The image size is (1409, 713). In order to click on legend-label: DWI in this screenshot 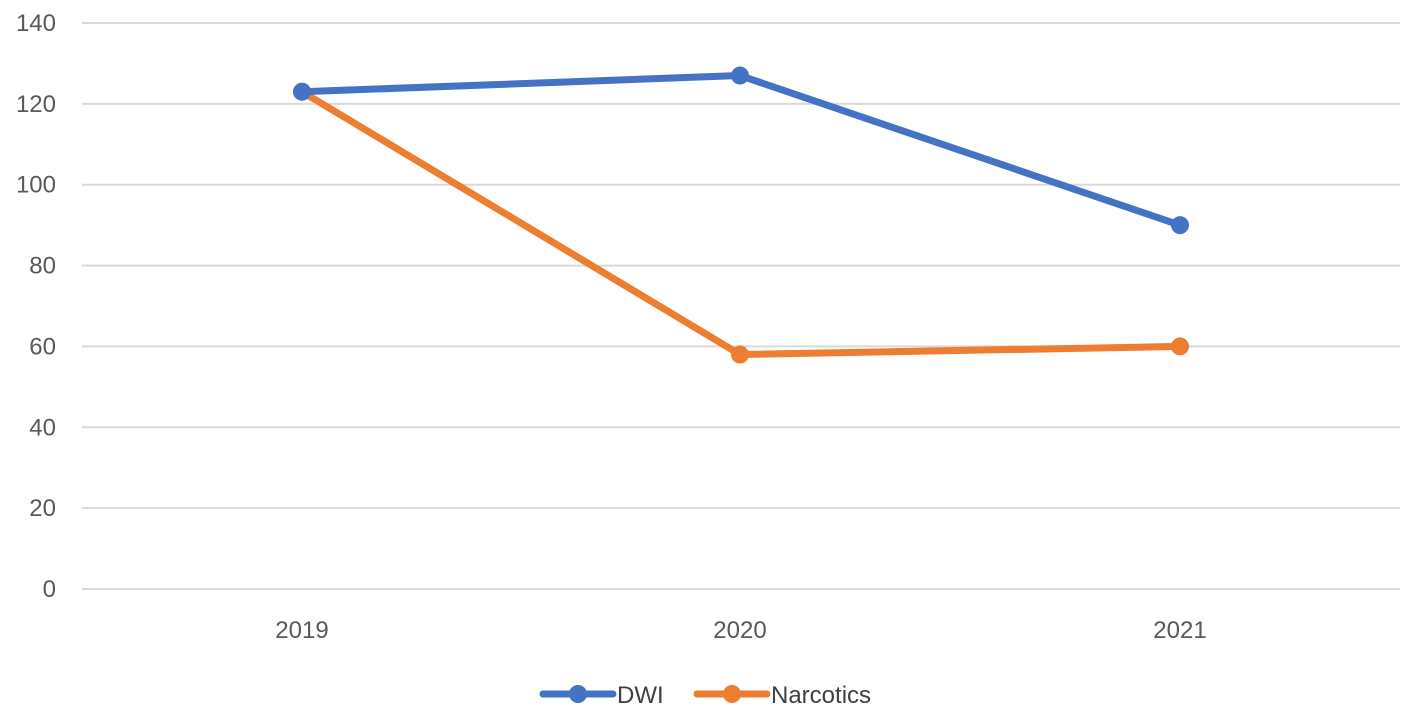, I will do `click(640, 695)`.